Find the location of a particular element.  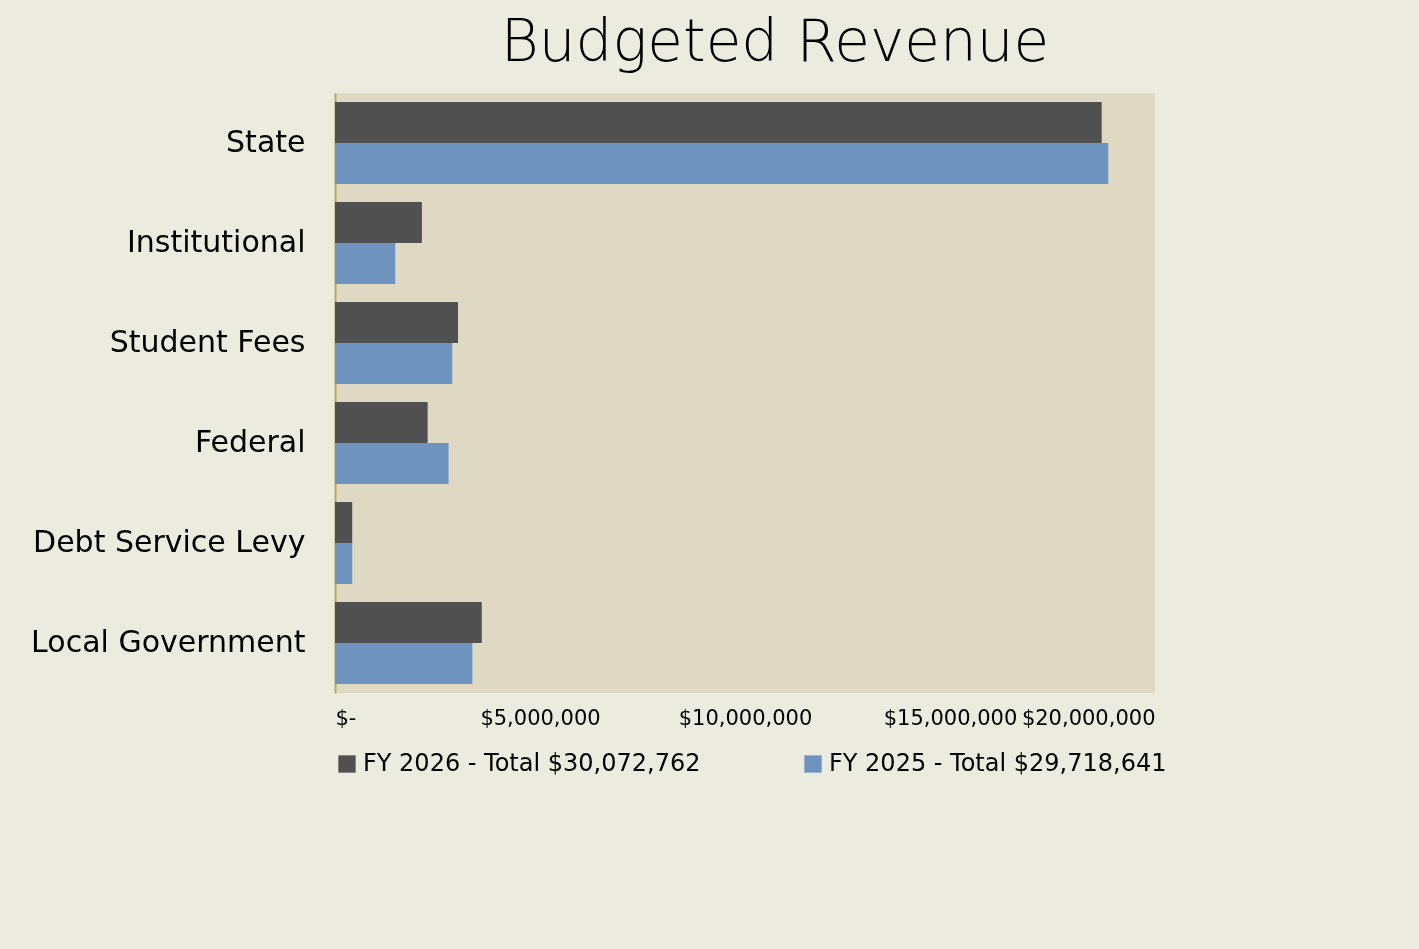

y-tick-label: Student Fees is located at coordinates (207, 341).